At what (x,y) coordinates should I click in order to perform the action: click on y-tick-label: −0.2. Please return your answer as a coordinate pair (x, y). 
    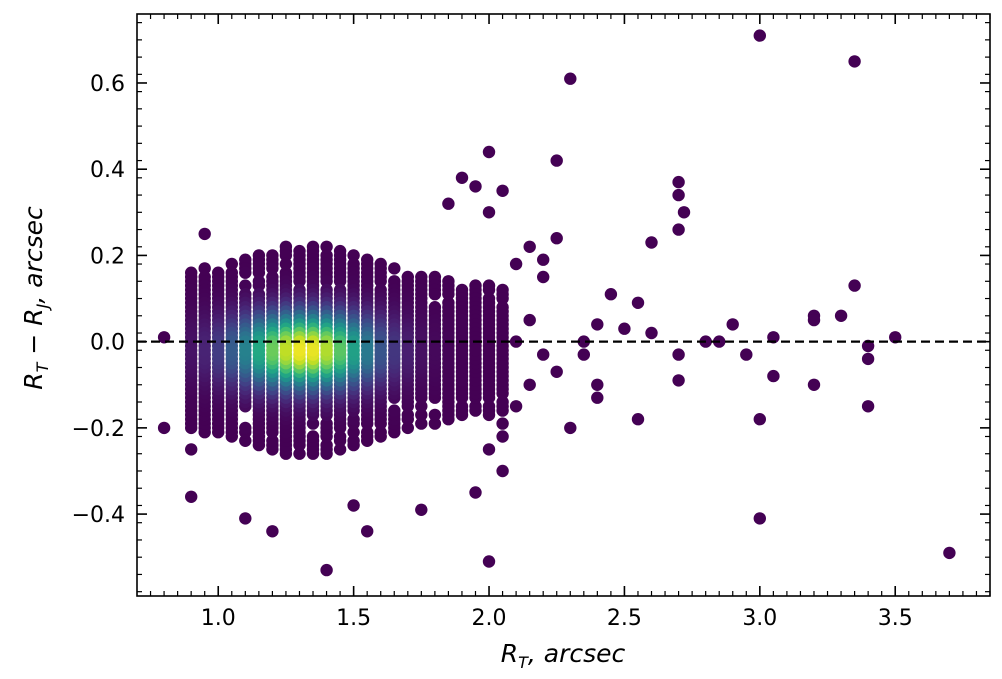
    Looking at the image, I should click on (98, 429).